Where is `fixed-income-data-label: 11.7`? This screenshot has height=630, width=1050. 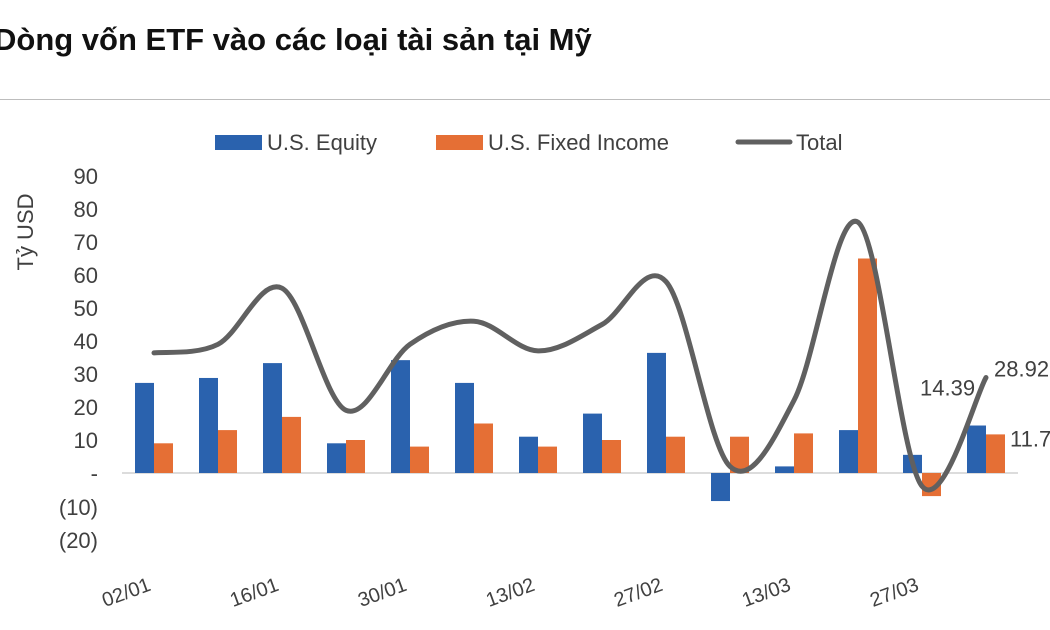 fixed-income-data-label: 11.7 is located at coordinates (1030, 438).